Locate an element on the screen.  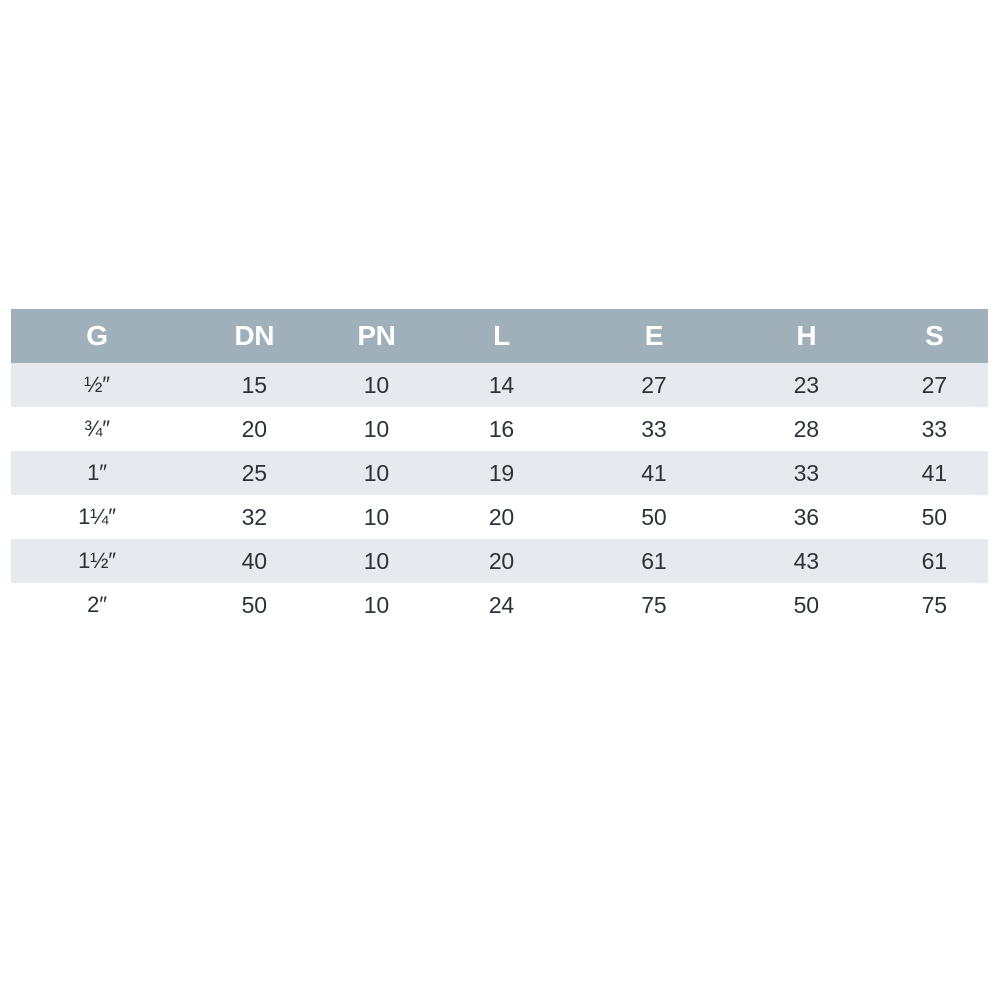
cell-s: 27 is located at coordinates (934, 385).